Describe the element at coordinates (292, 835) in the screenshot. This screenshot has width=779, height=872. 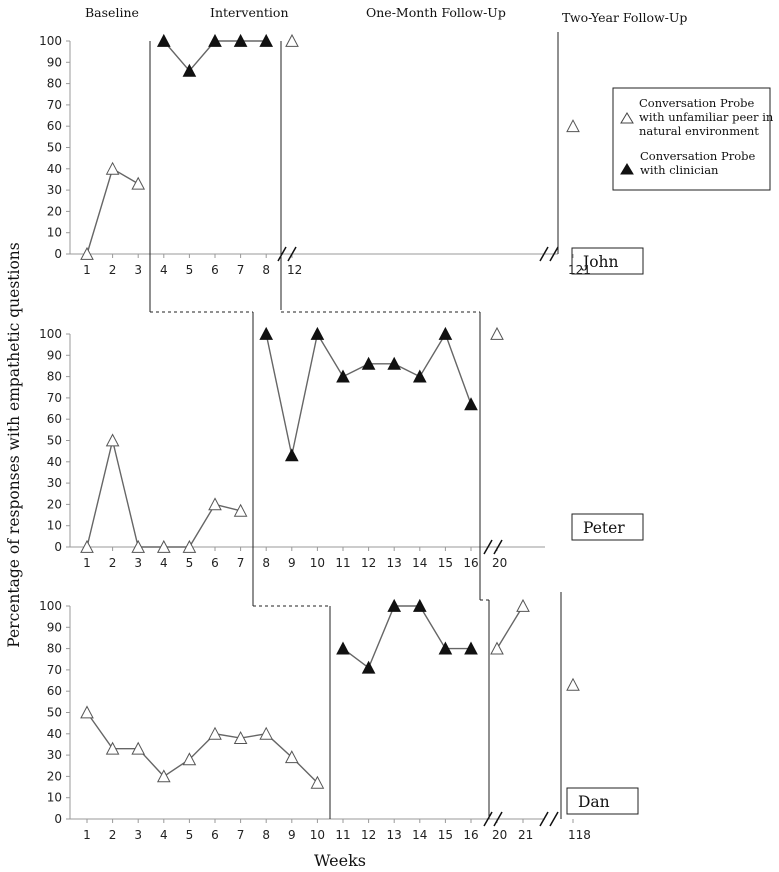
I see `dan-x-tick-label: 9` at that location.